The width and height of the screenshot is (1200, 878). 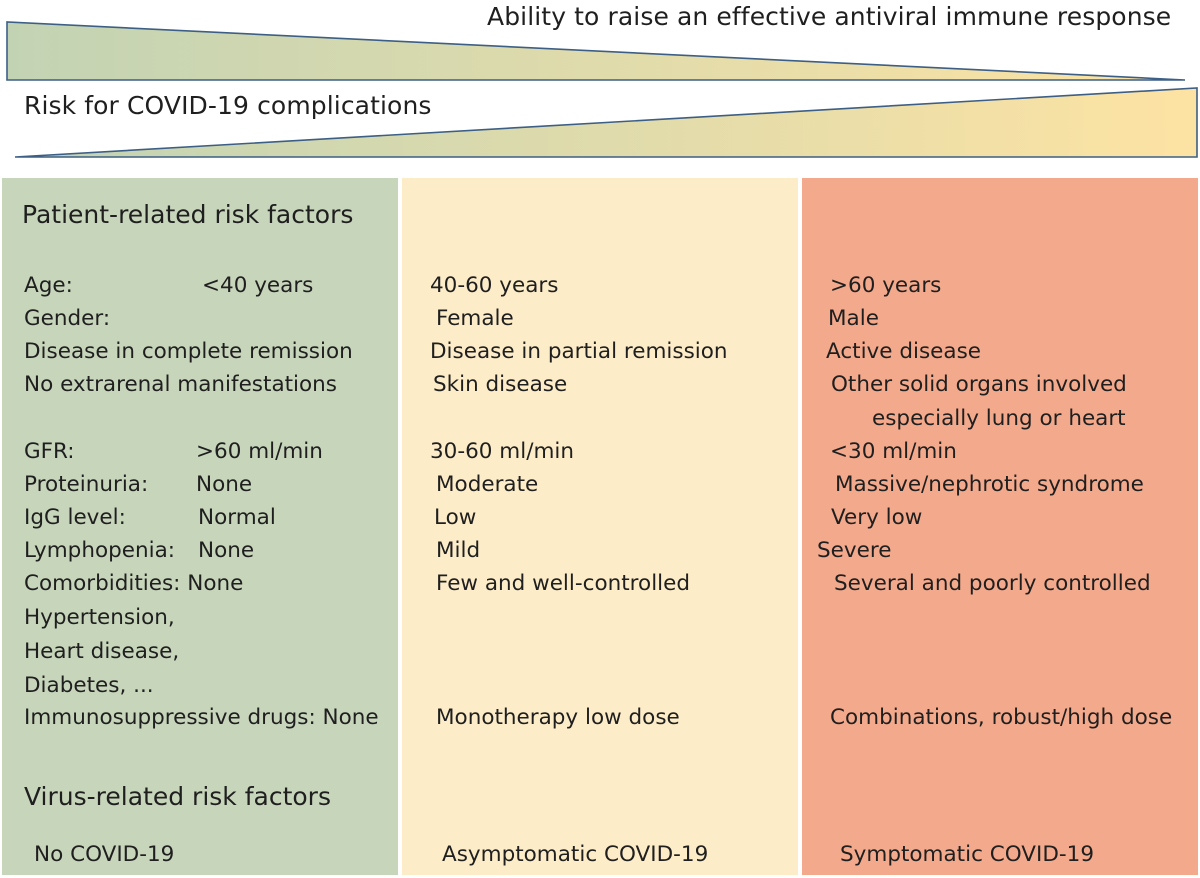 I want to click on mid-virus-status: Asymptomatic COVID-19, so click(x=575, y=854).